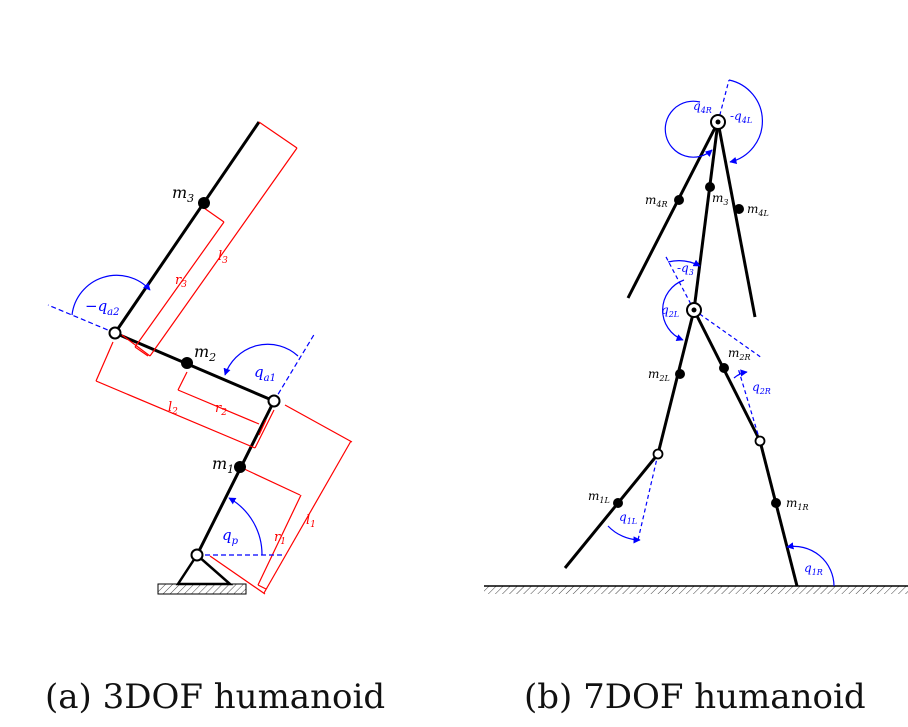  Describe the element at coordinates (611, 511) in the screenshot. I see `link-shank-left` at that location.